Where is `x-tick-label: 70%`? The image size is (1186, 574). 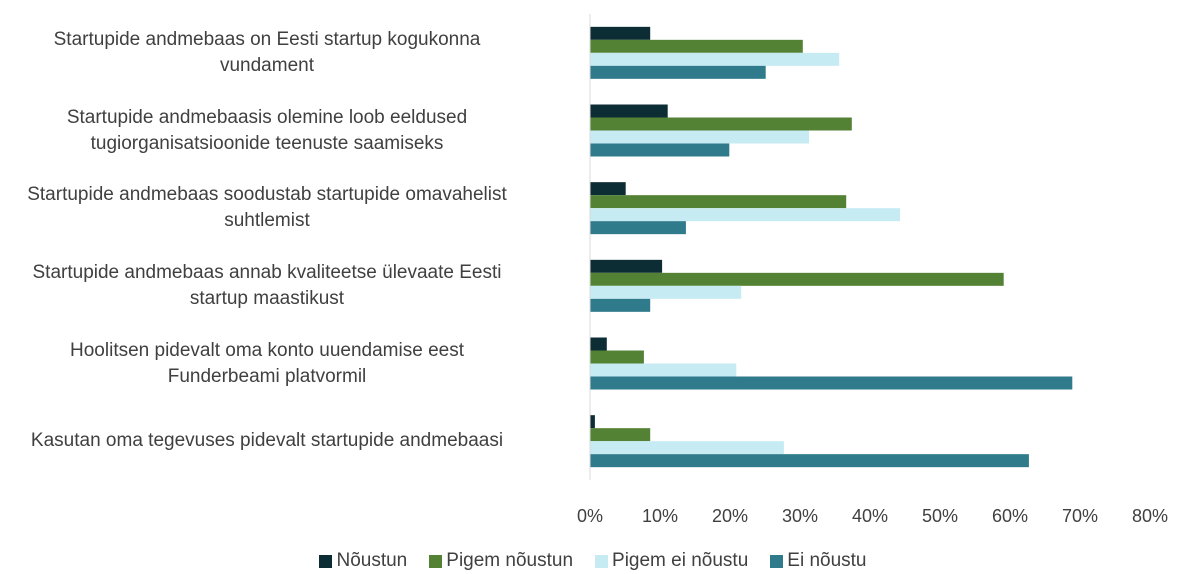 x-tick-label: 70% is located at coordinates (1080, 516).